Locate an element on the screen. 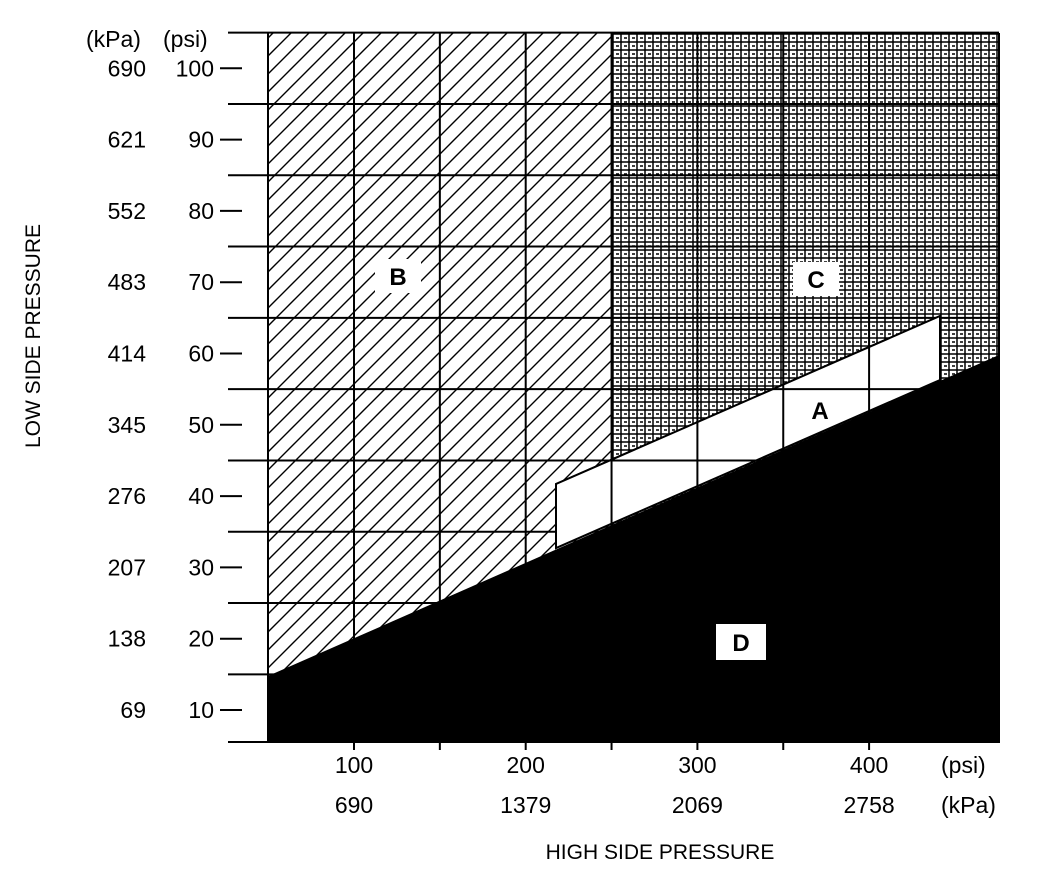 Image resolution: width=1056 pixels, height=876 pixels. y-tick-label-kpa: 690 is located at coordinates (127, 68).